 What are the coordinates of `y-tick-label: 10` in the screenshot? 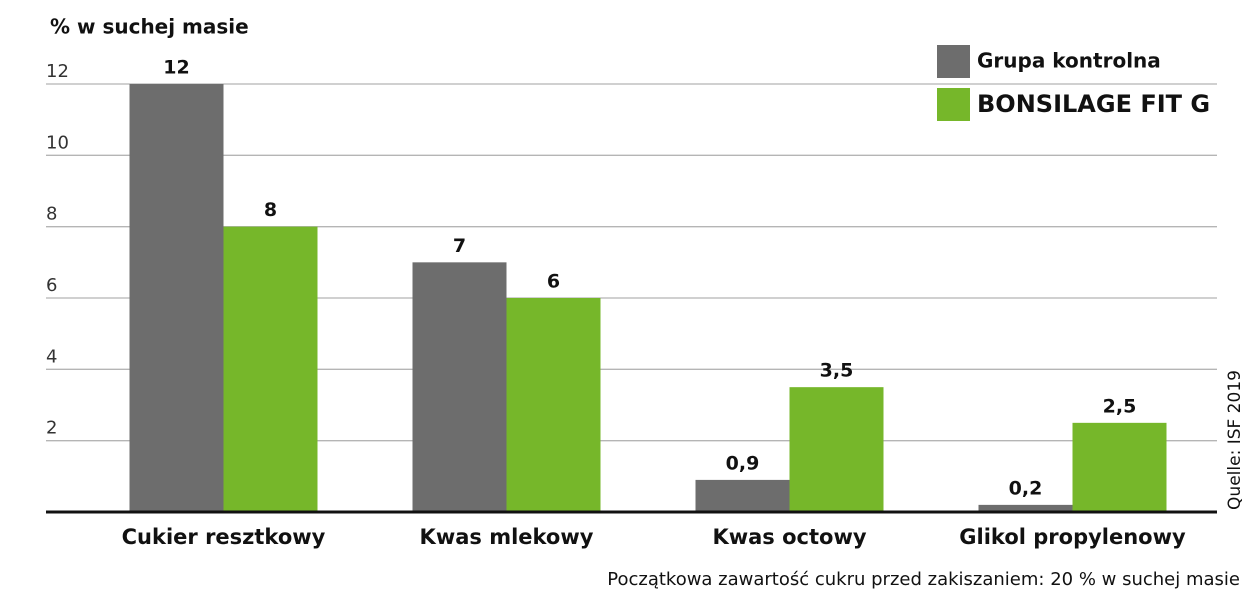 It's located at (57, 142).